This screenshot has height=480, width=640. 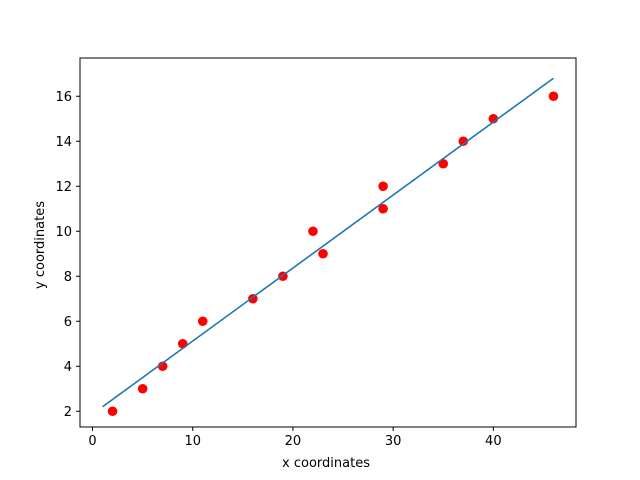 I want to click on x-tick-label: 30, so click(x=393, y=441).